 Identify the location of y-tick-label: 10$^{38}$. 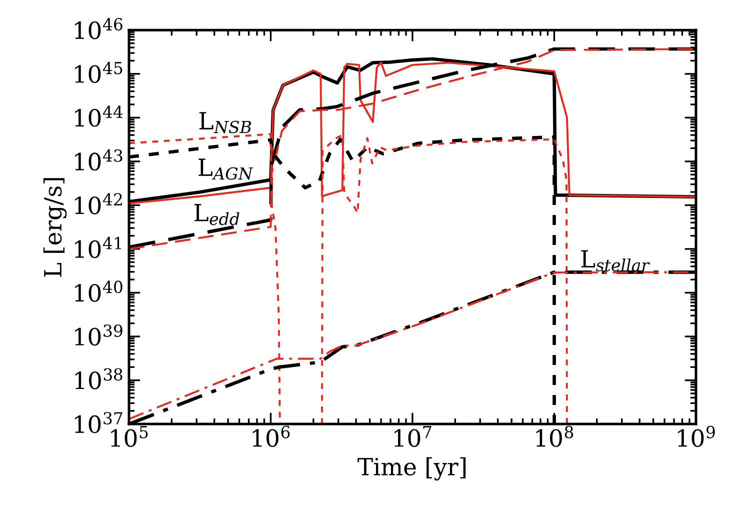
(98, 379).